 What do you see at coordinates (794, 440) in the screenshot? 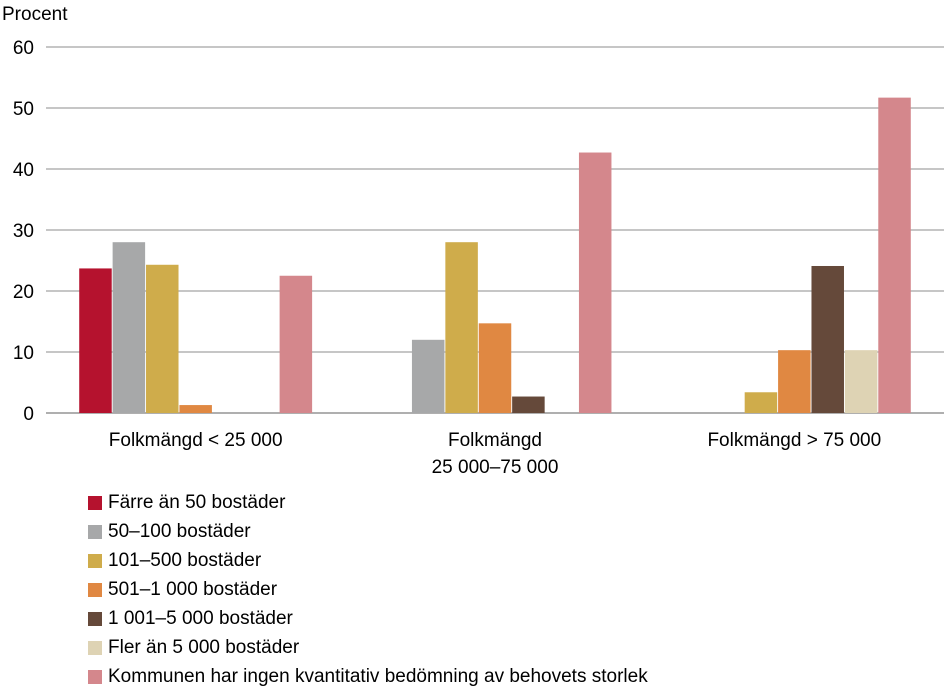
I see `category-label: Folkmängd > 75 000` at bounding box center [794, 440].